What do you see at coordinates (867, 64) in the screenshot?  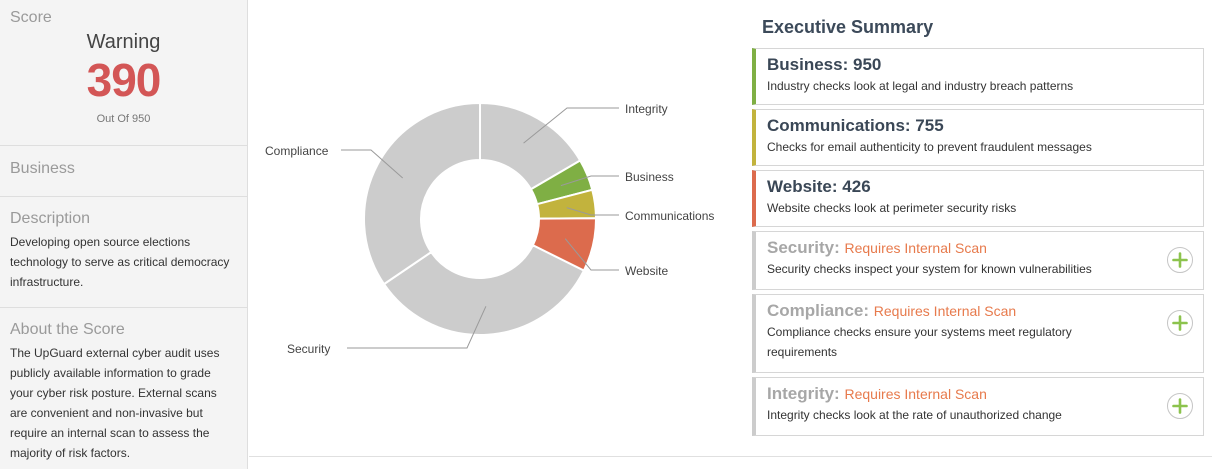 I see `card-score: 950` at bounding box center [867, 64].